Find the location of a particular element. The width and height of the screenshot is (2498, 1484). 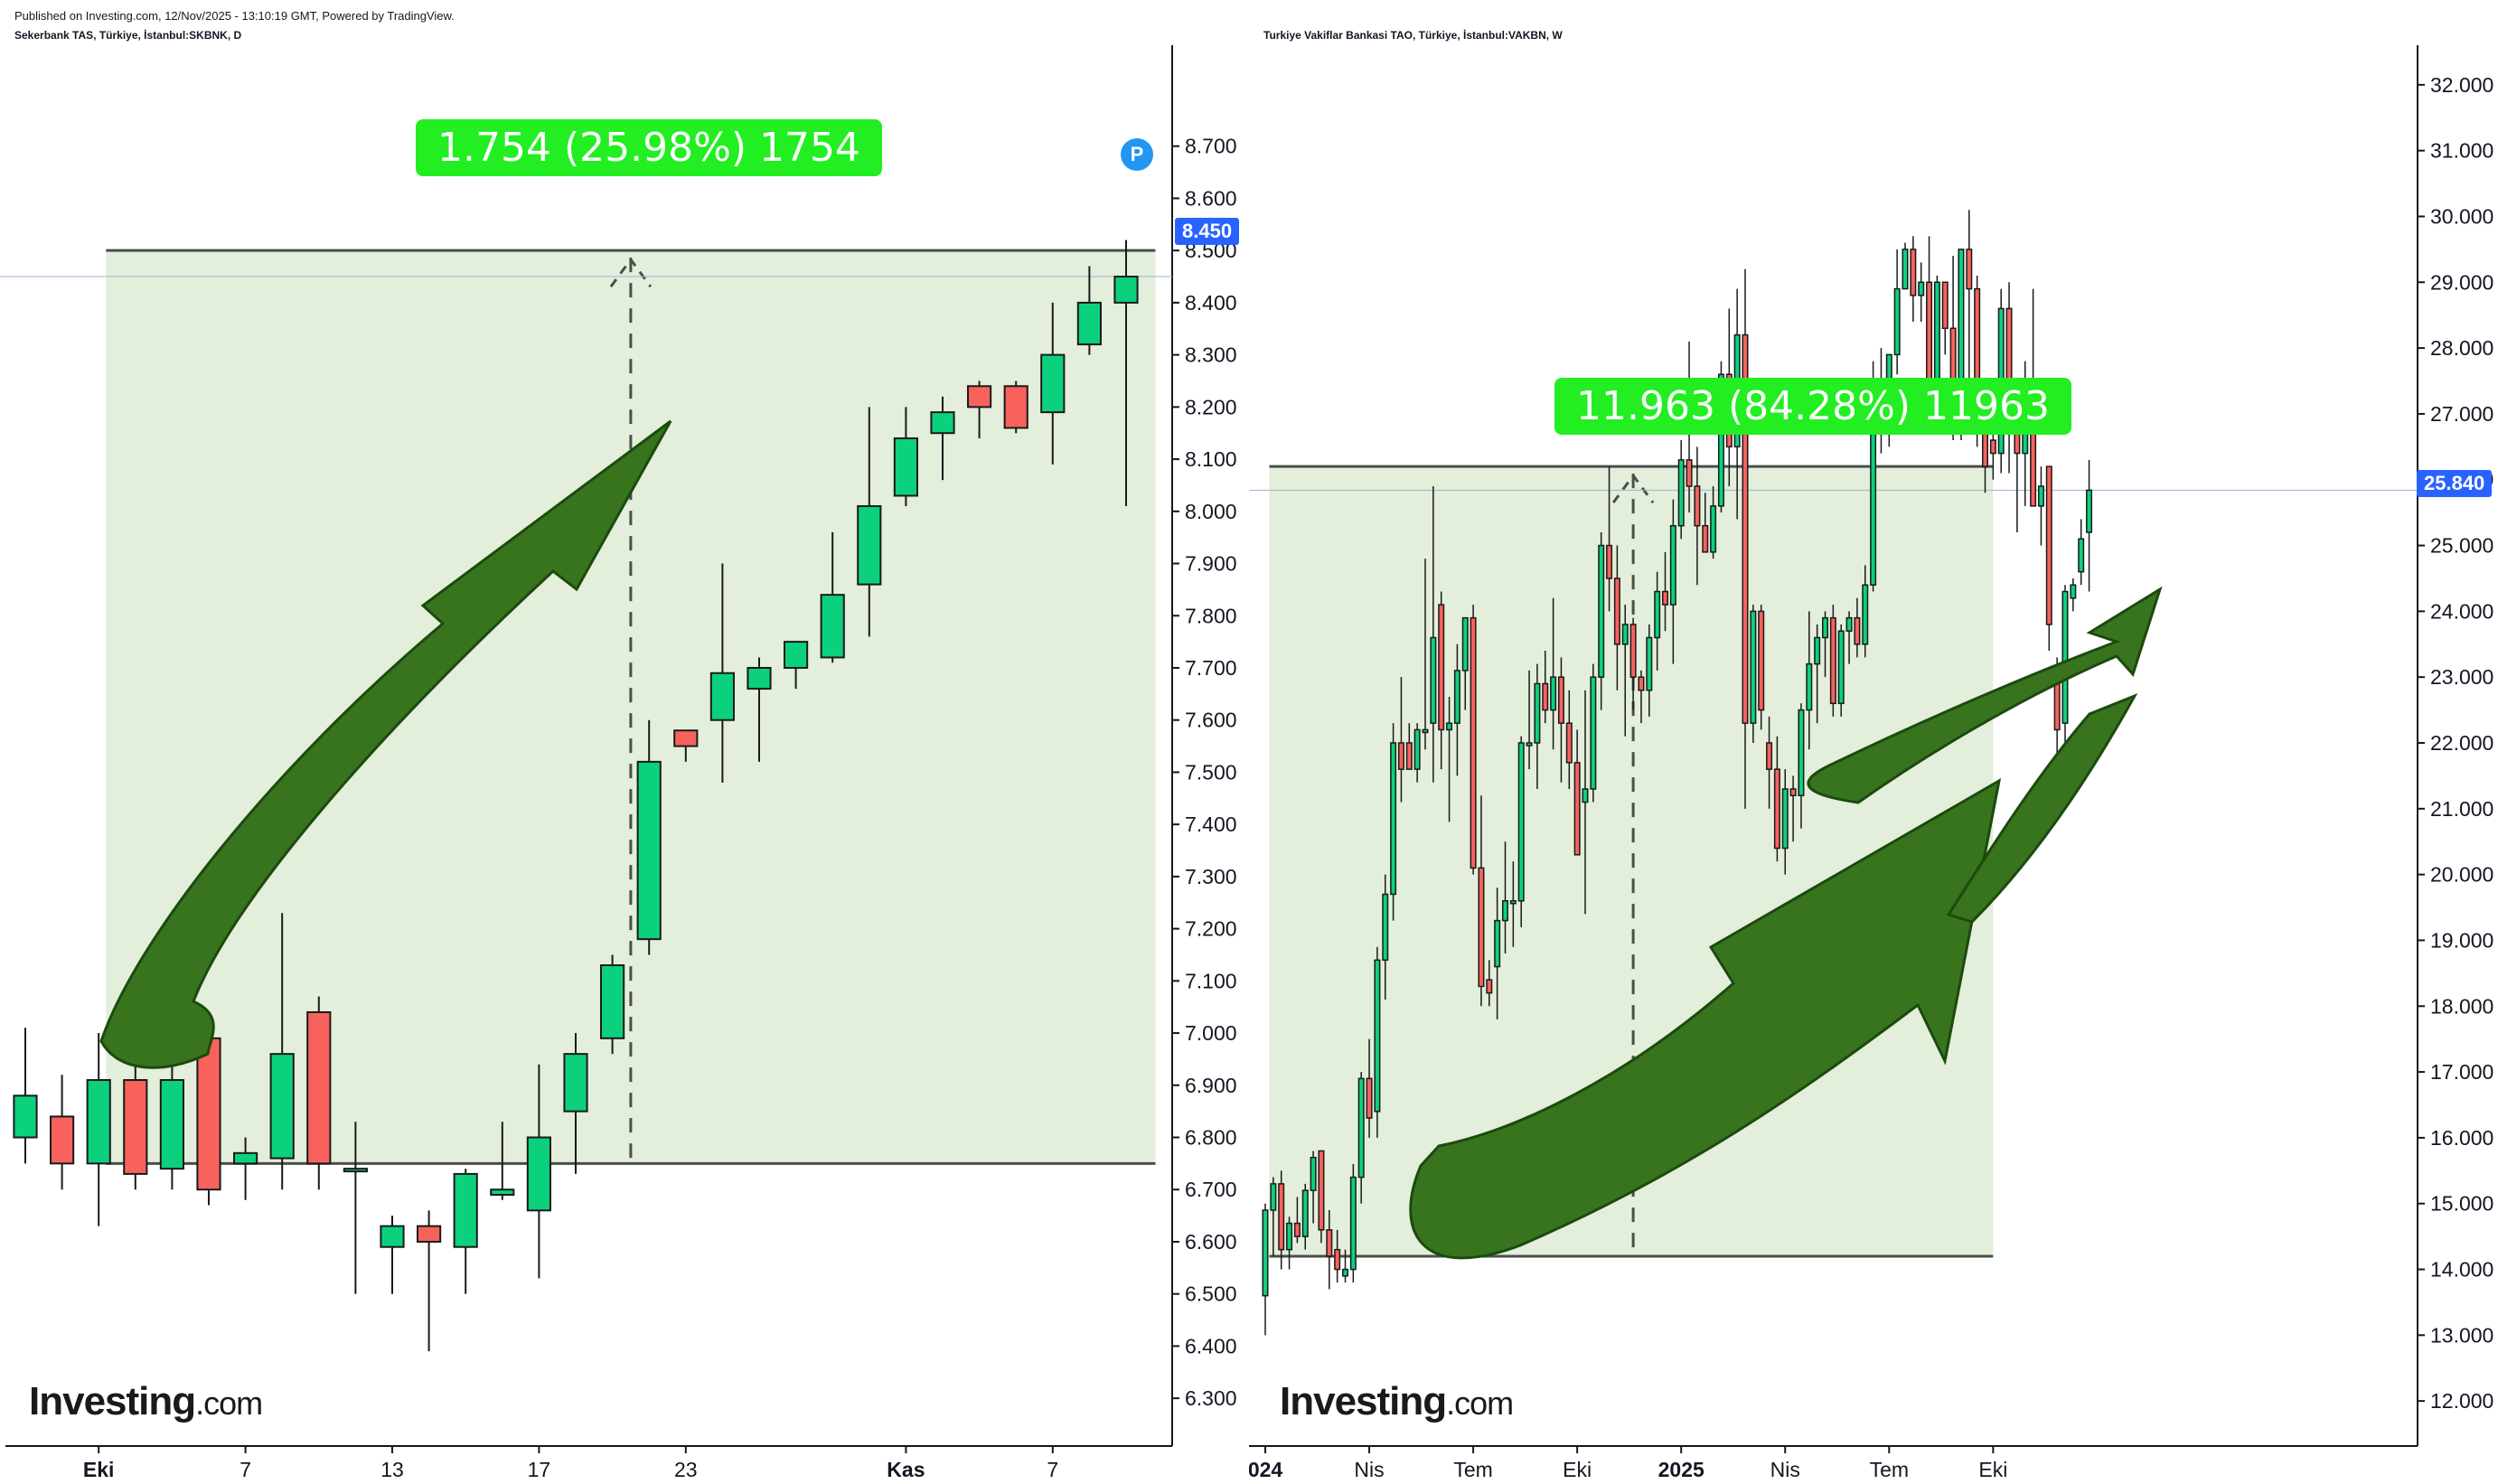

left-y-tick-label: 6.500 is located at coordinates (1211, 1294).